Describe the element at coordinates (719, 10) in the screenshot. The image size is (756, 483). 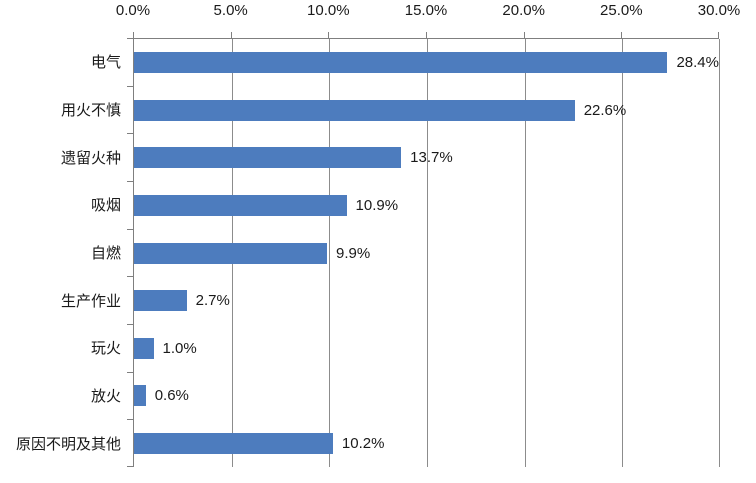
I see `x-axis-tick-label: 30.0%` at that location.